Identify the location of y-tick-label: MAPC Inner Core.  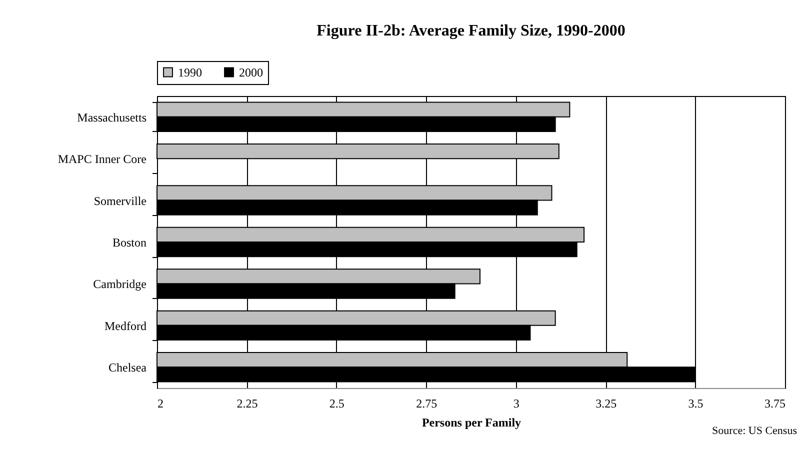
(102, 159).